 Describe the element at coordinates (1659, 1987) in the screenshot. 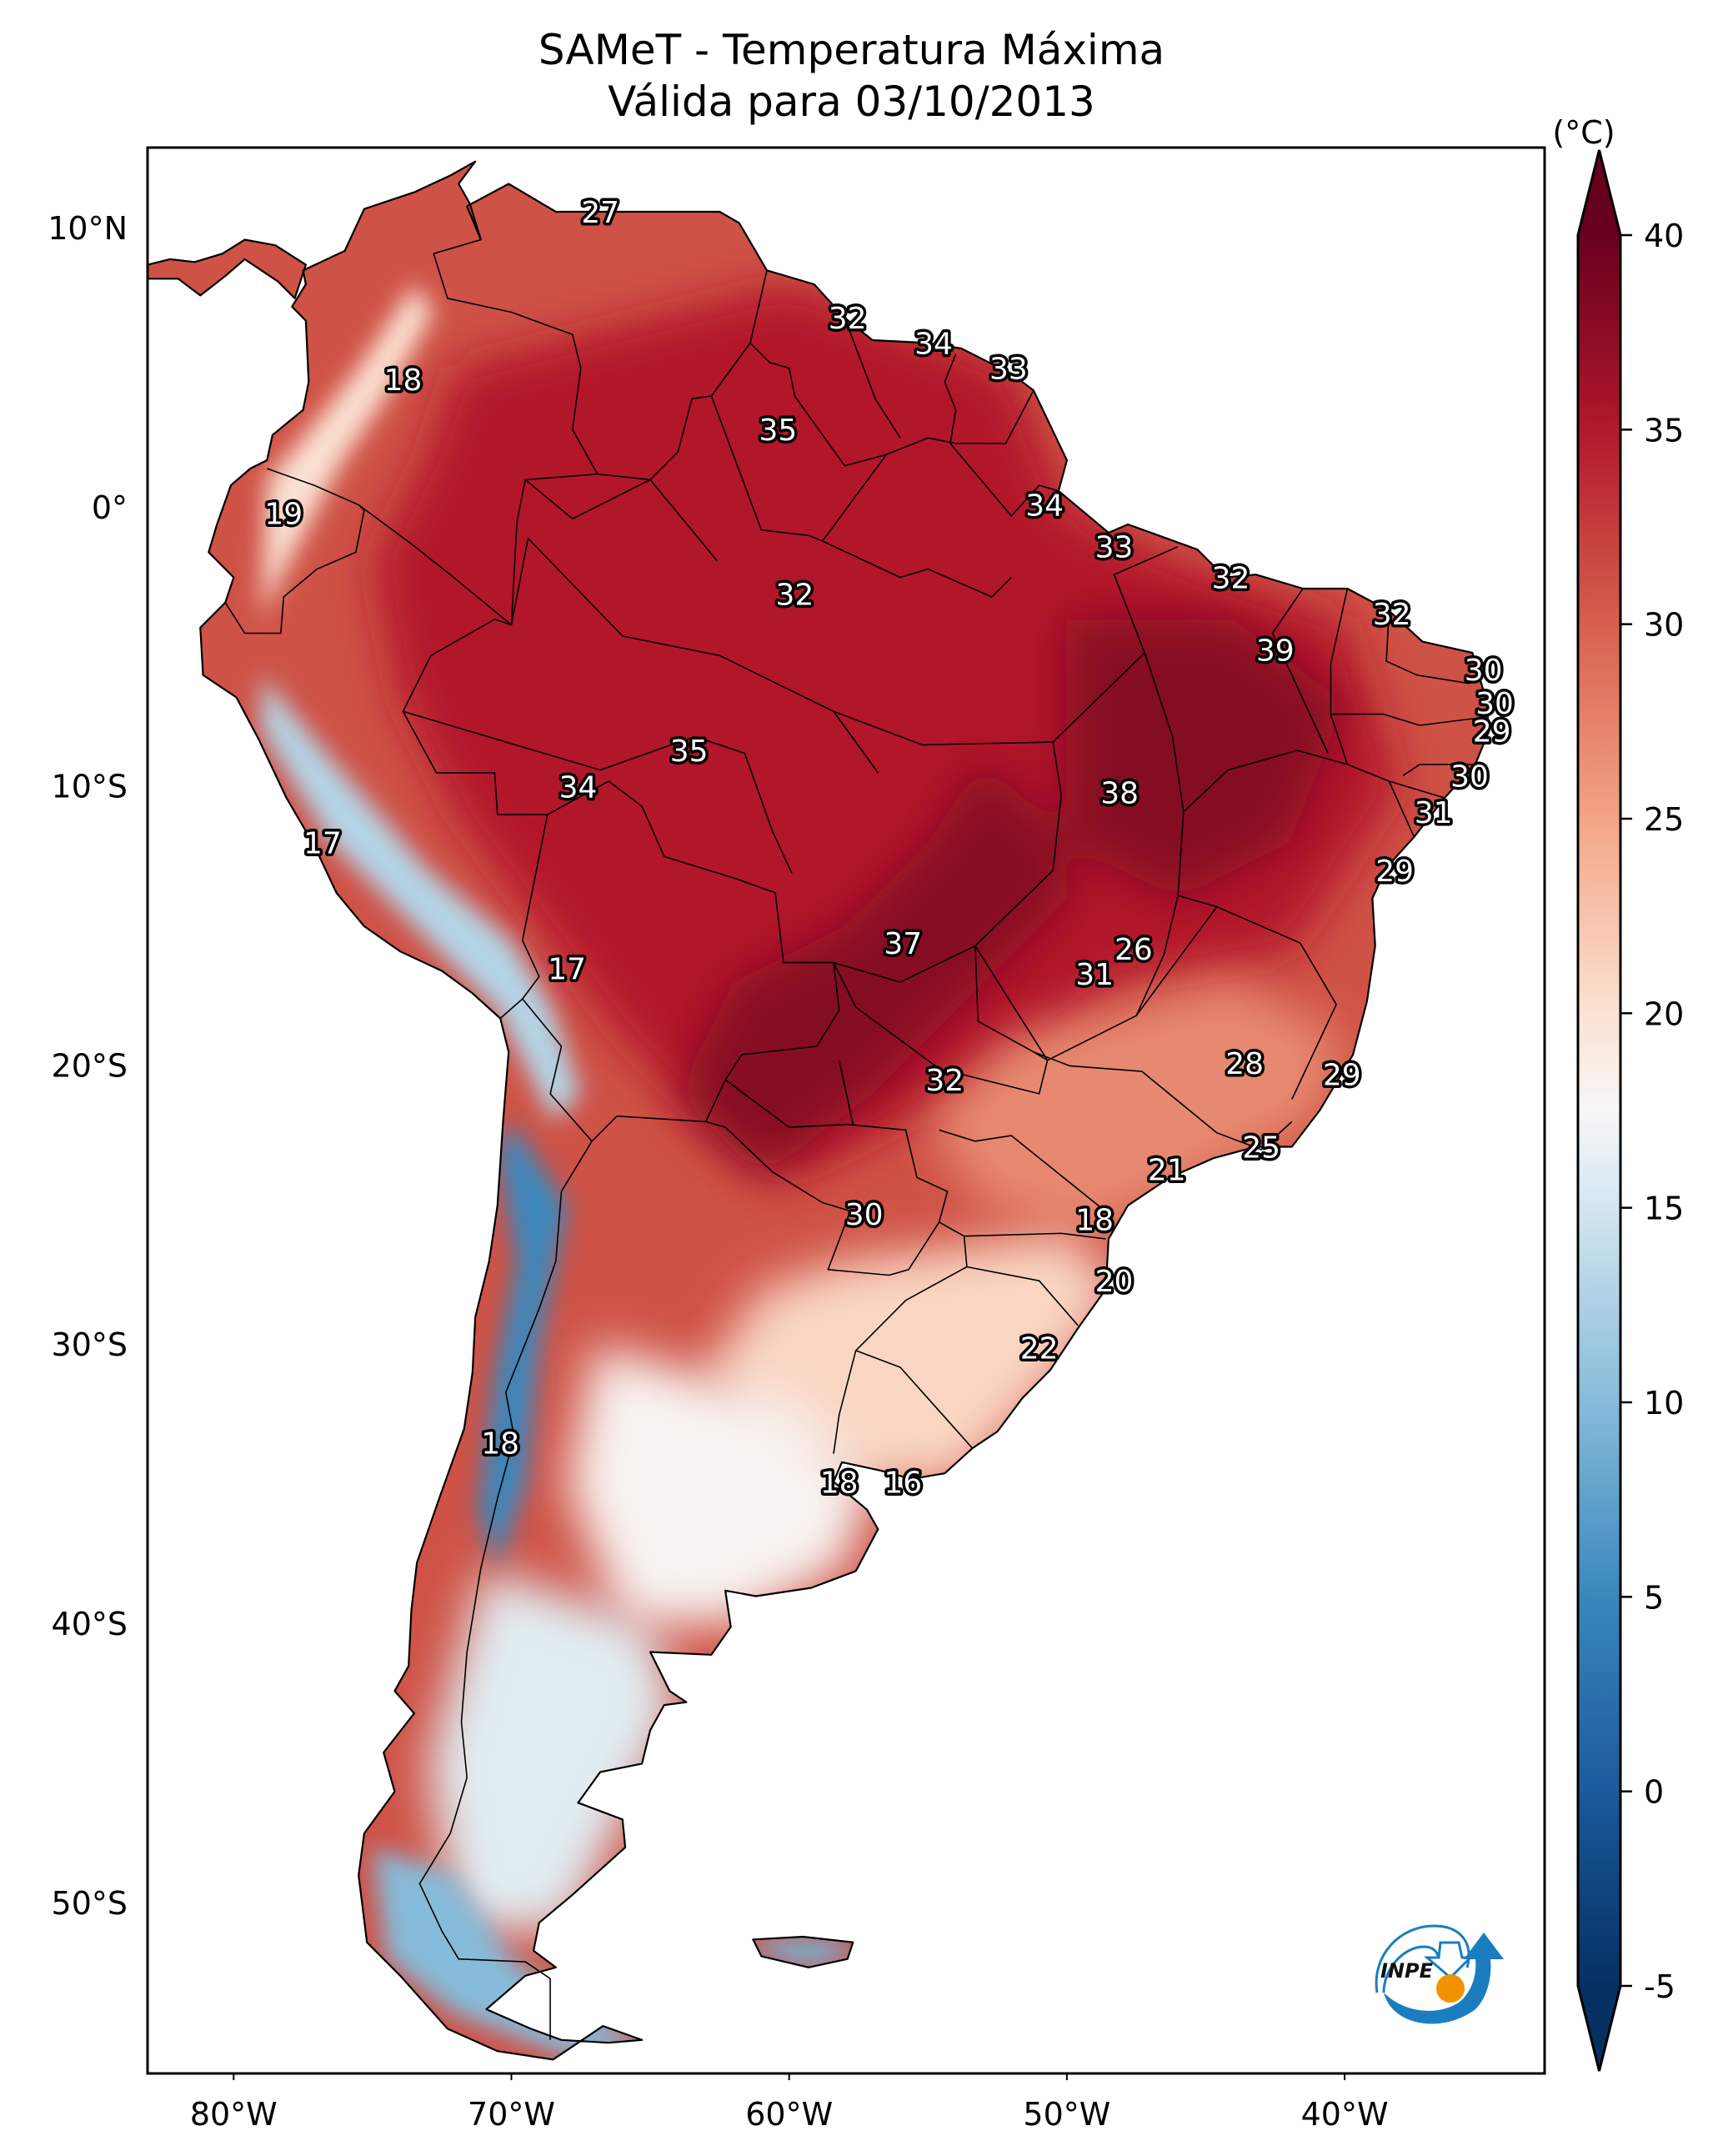

I see `colorbar-tick-label: -5` at that location.